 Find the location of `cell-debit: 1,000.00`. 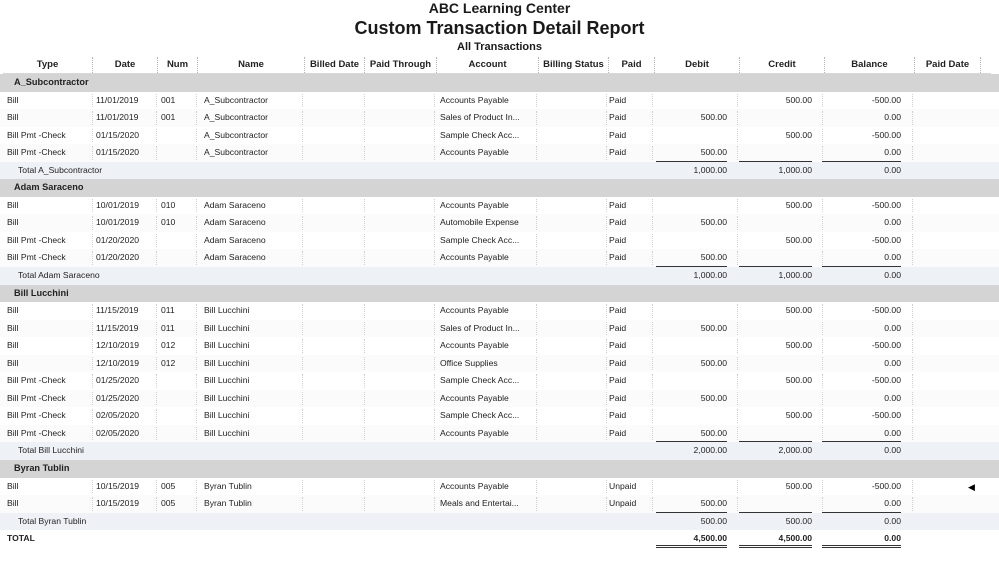

cell-debit: 1,000.00 is located at coordinates (710, 275).